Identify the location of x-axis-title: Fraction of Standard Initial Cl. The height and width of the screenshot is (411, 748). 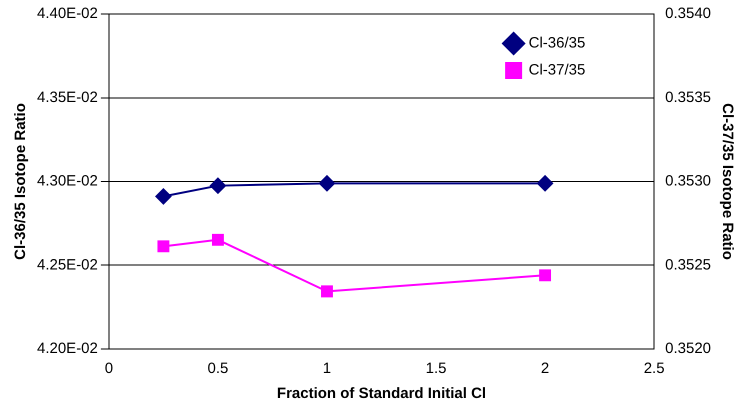
(381, 393).